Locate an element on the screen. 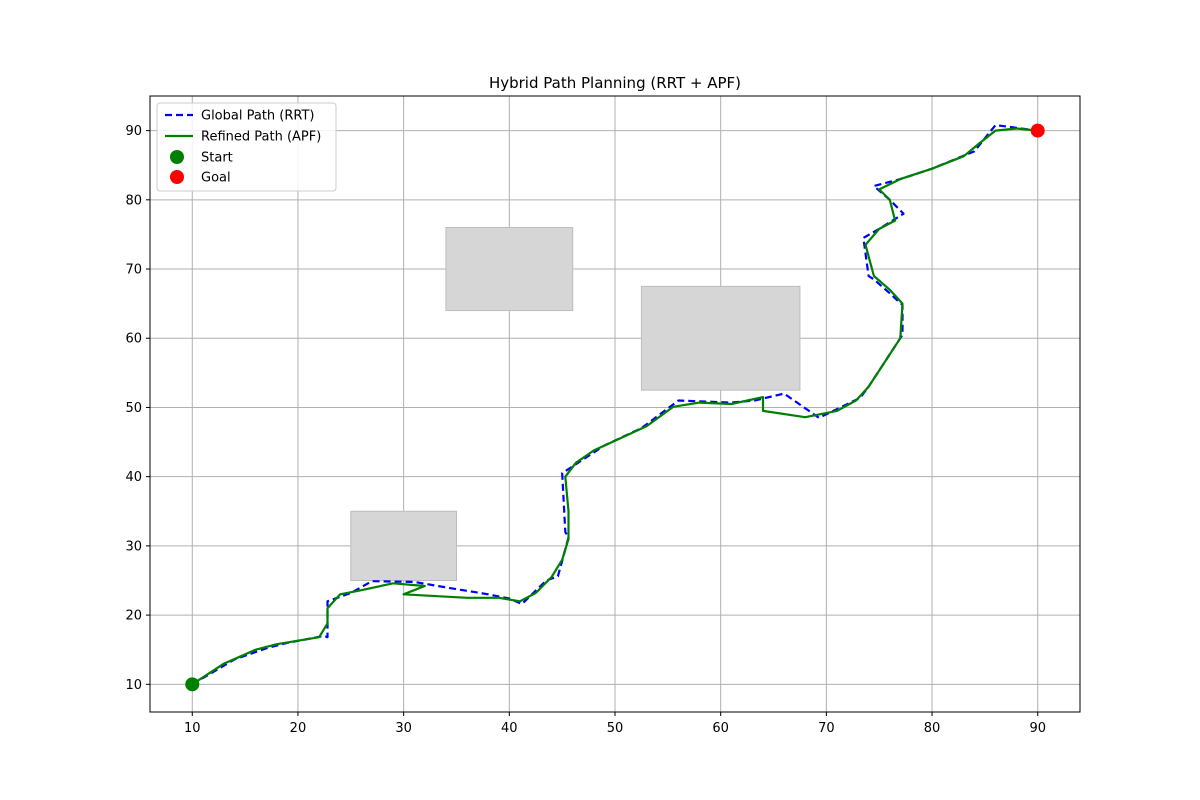 The image size is (1200, 800). y-tick-label: 50 is located at coordinates (133, 408).